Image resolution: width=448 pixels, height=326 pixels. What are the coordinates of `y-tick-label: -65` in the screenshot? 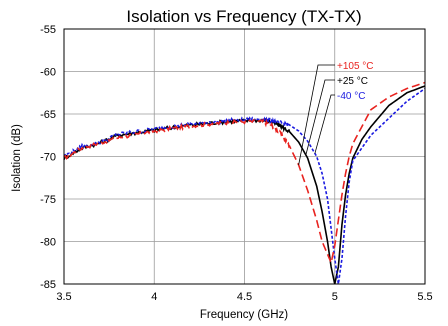 It's located at (48, 115).